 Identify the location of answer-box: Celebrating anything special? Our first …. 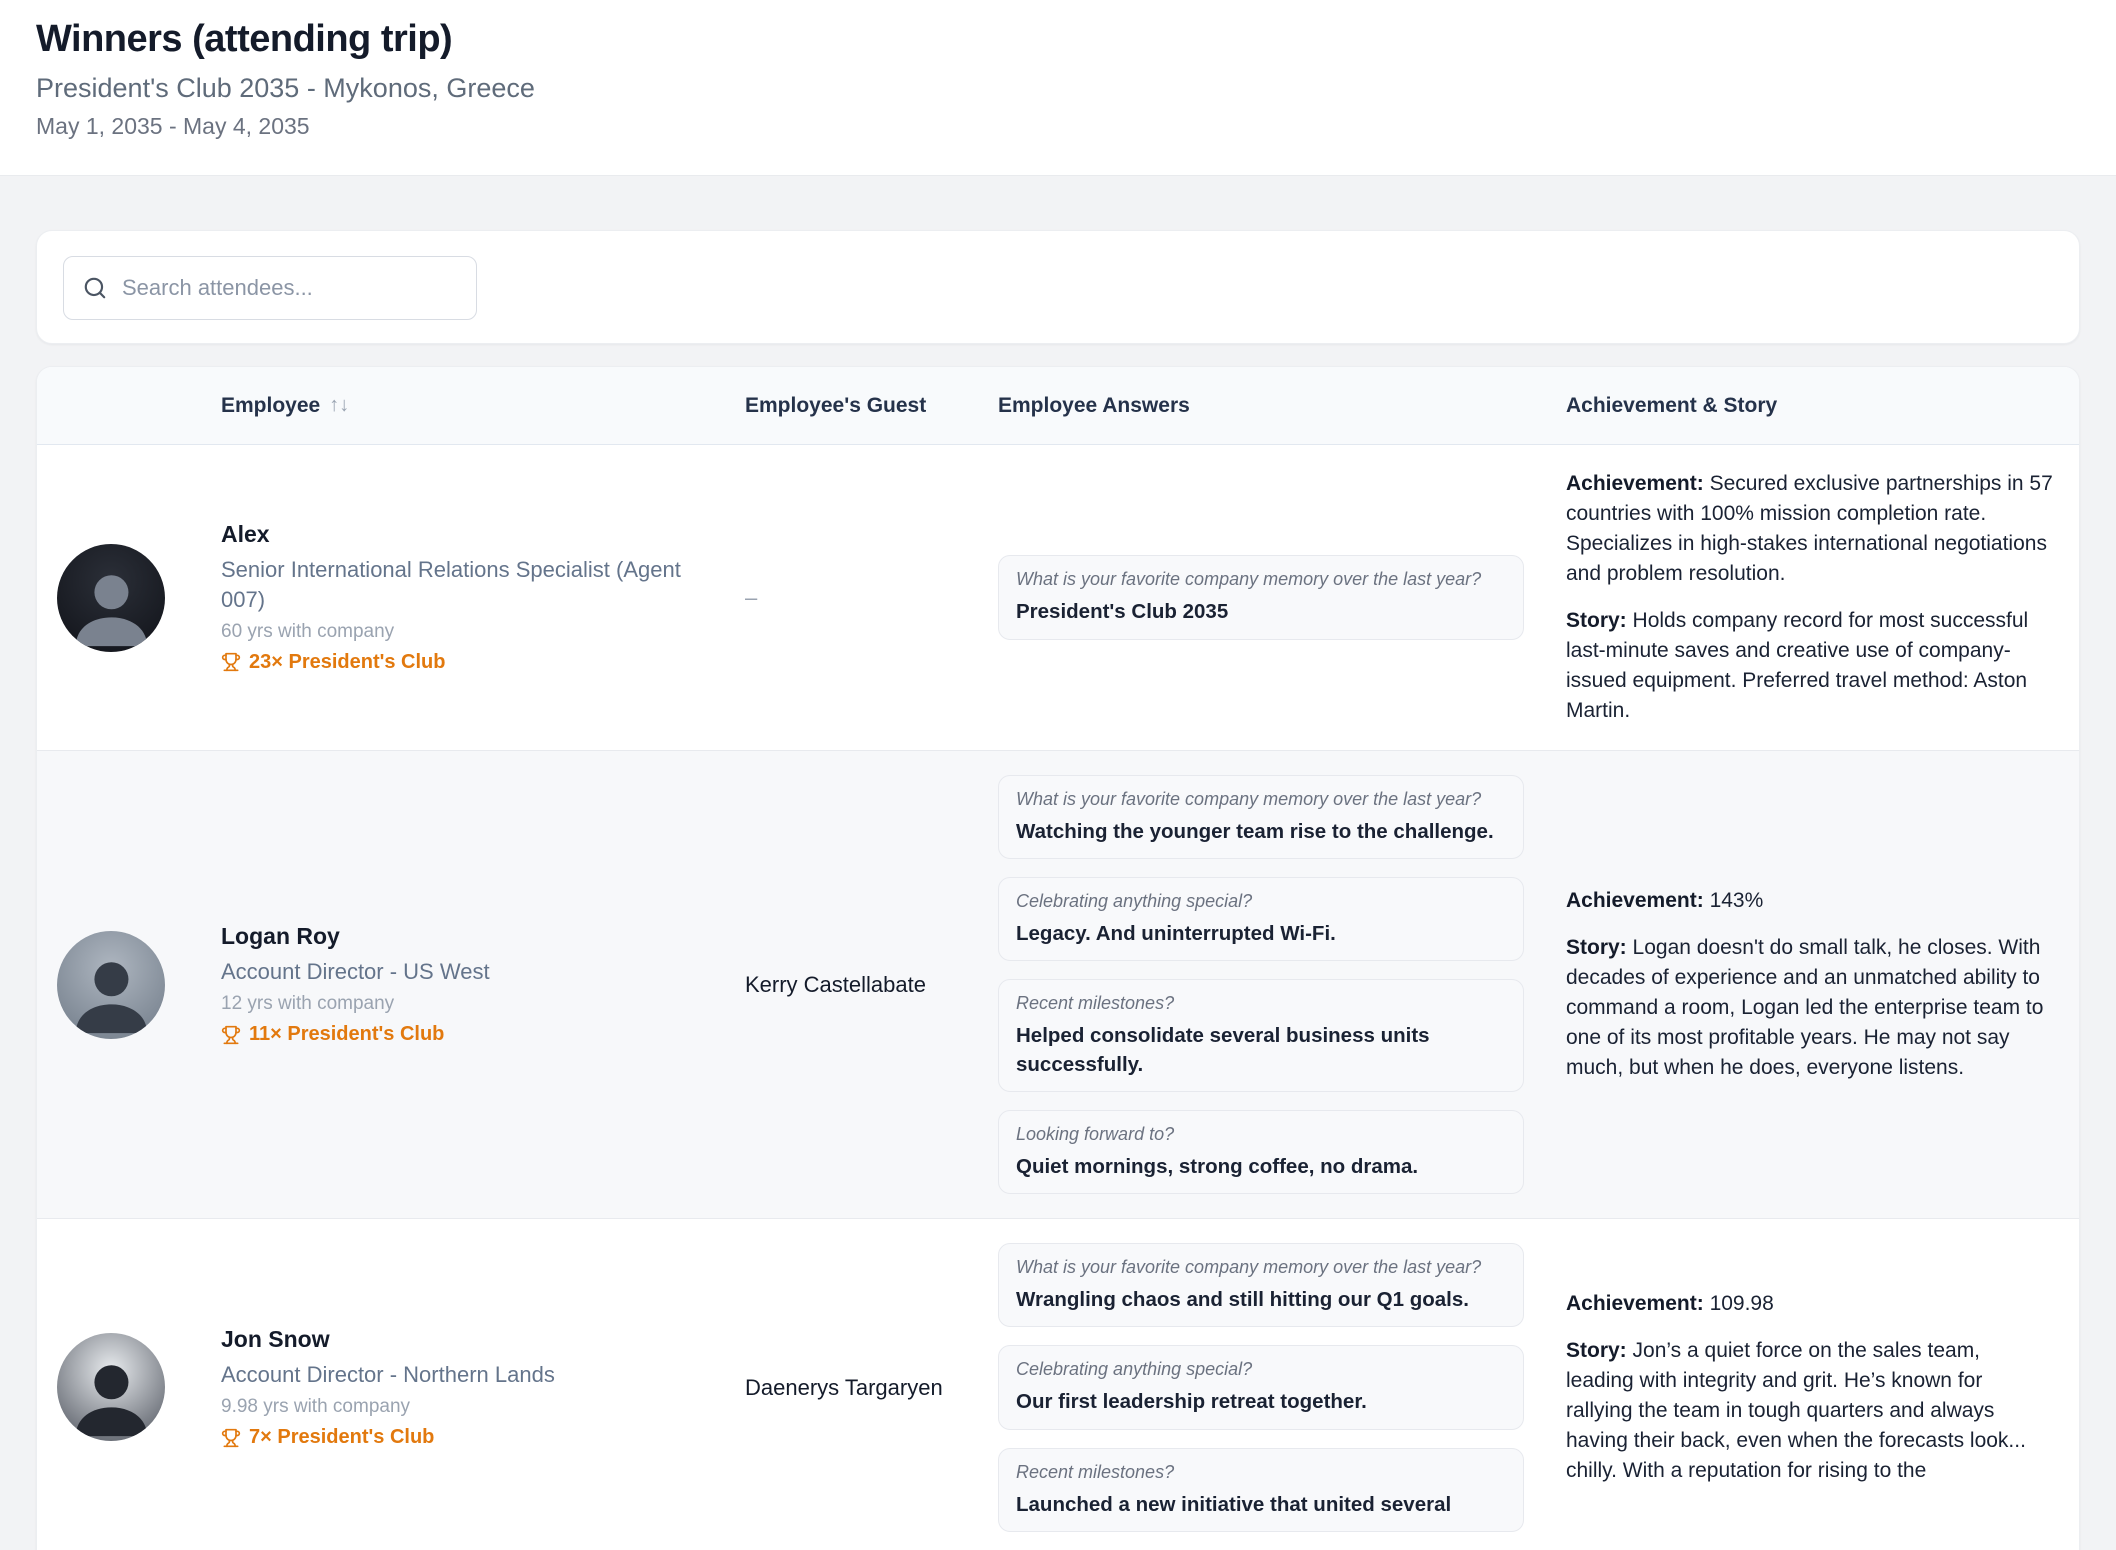
(1261, 1387).